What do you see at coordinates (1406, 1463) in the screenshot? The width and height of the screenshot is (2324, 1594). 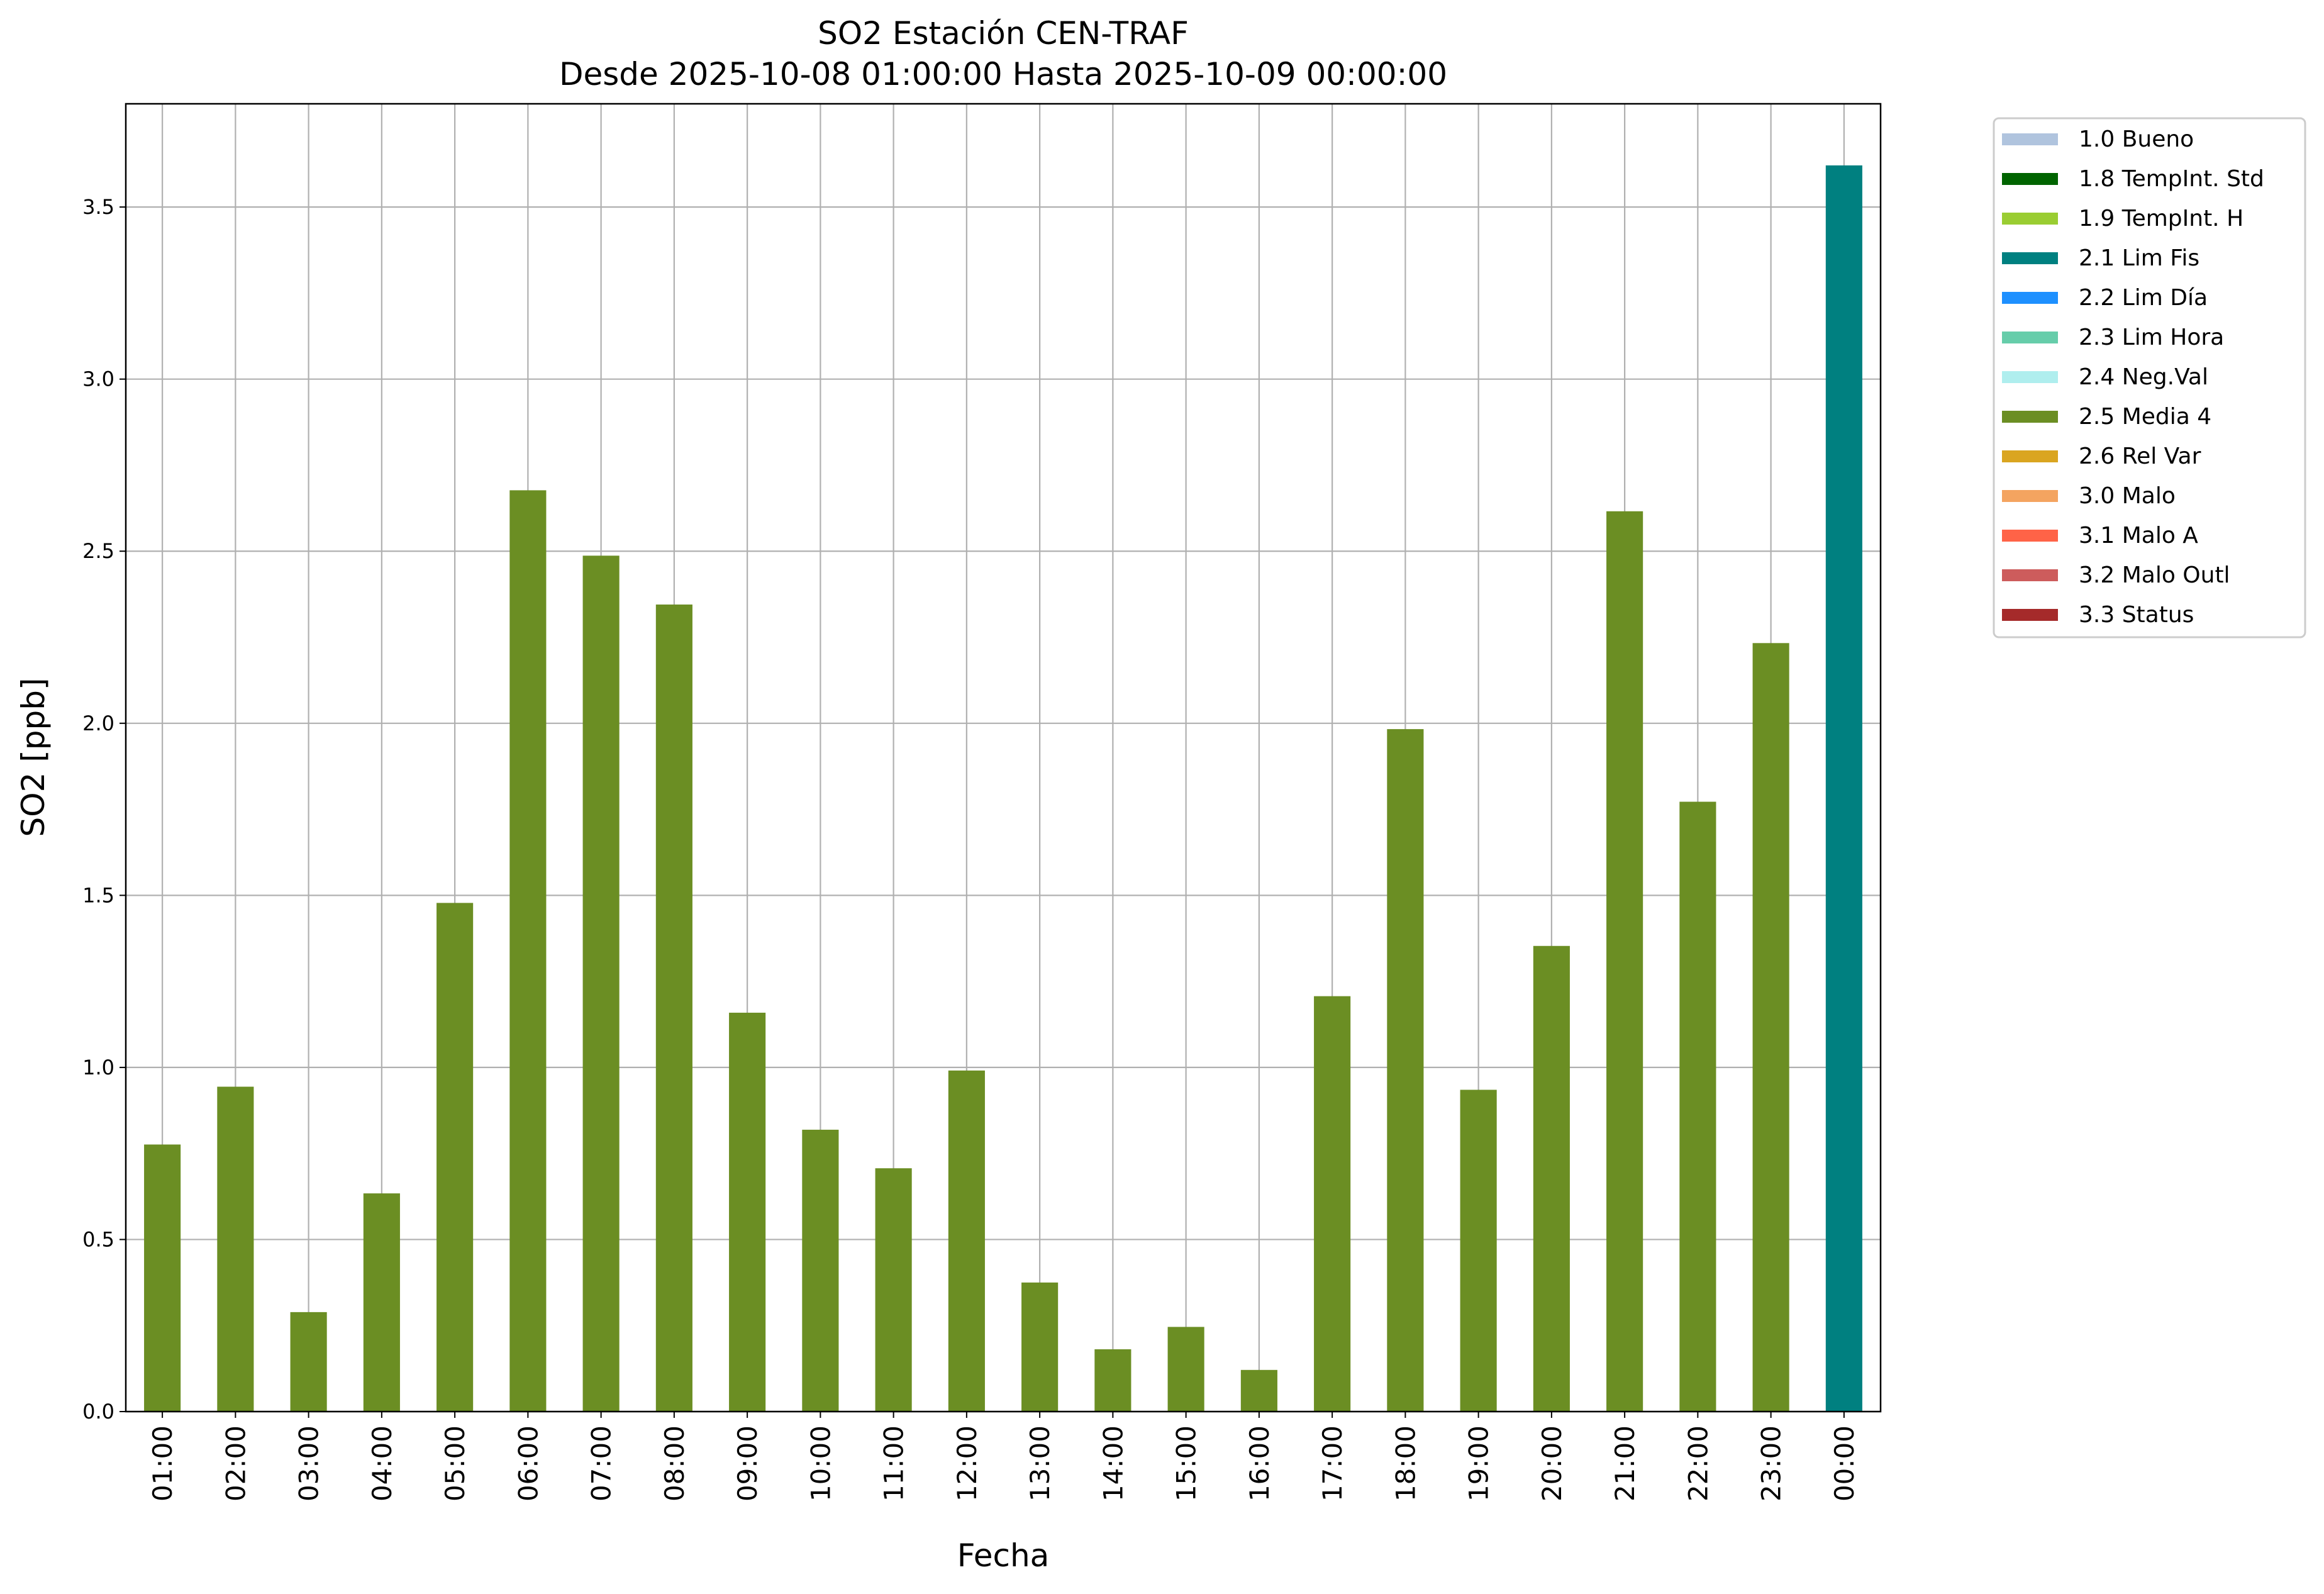 I see `x-tick-label: 18:00` at bounding box center [1406, 1463].